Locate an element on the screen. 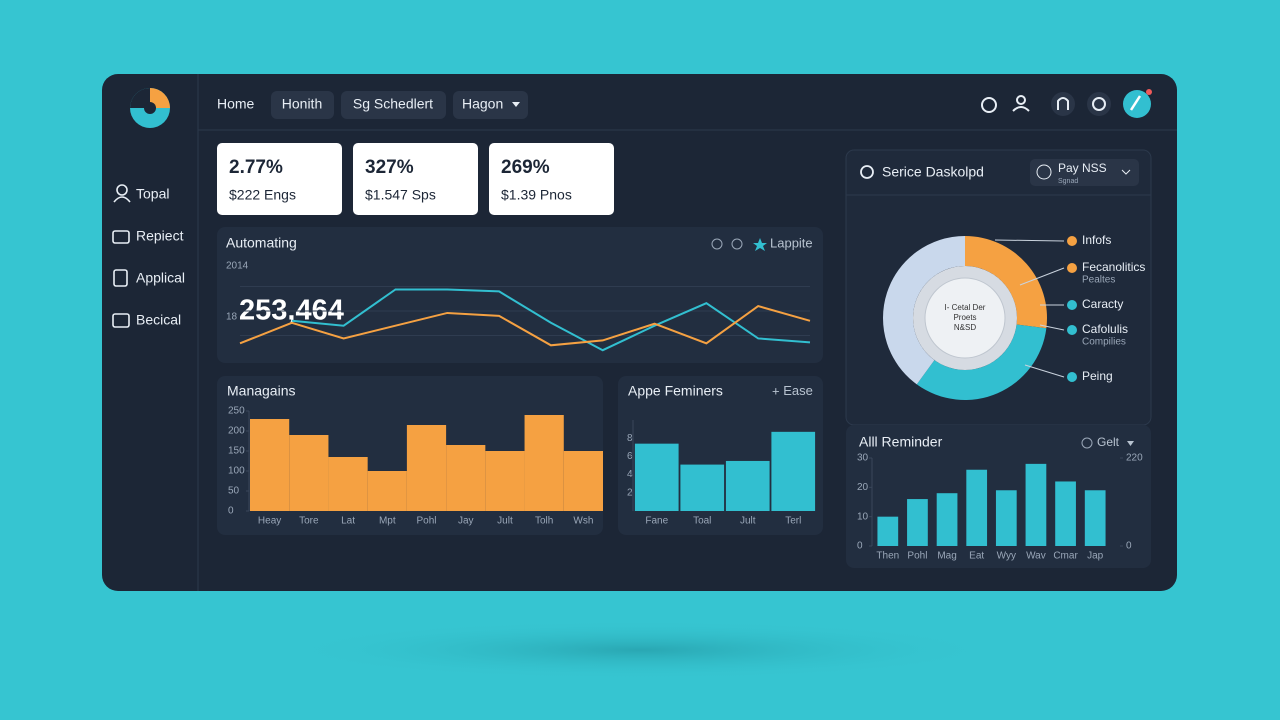  panel-title: Automating is located at coordinates (261, 243).